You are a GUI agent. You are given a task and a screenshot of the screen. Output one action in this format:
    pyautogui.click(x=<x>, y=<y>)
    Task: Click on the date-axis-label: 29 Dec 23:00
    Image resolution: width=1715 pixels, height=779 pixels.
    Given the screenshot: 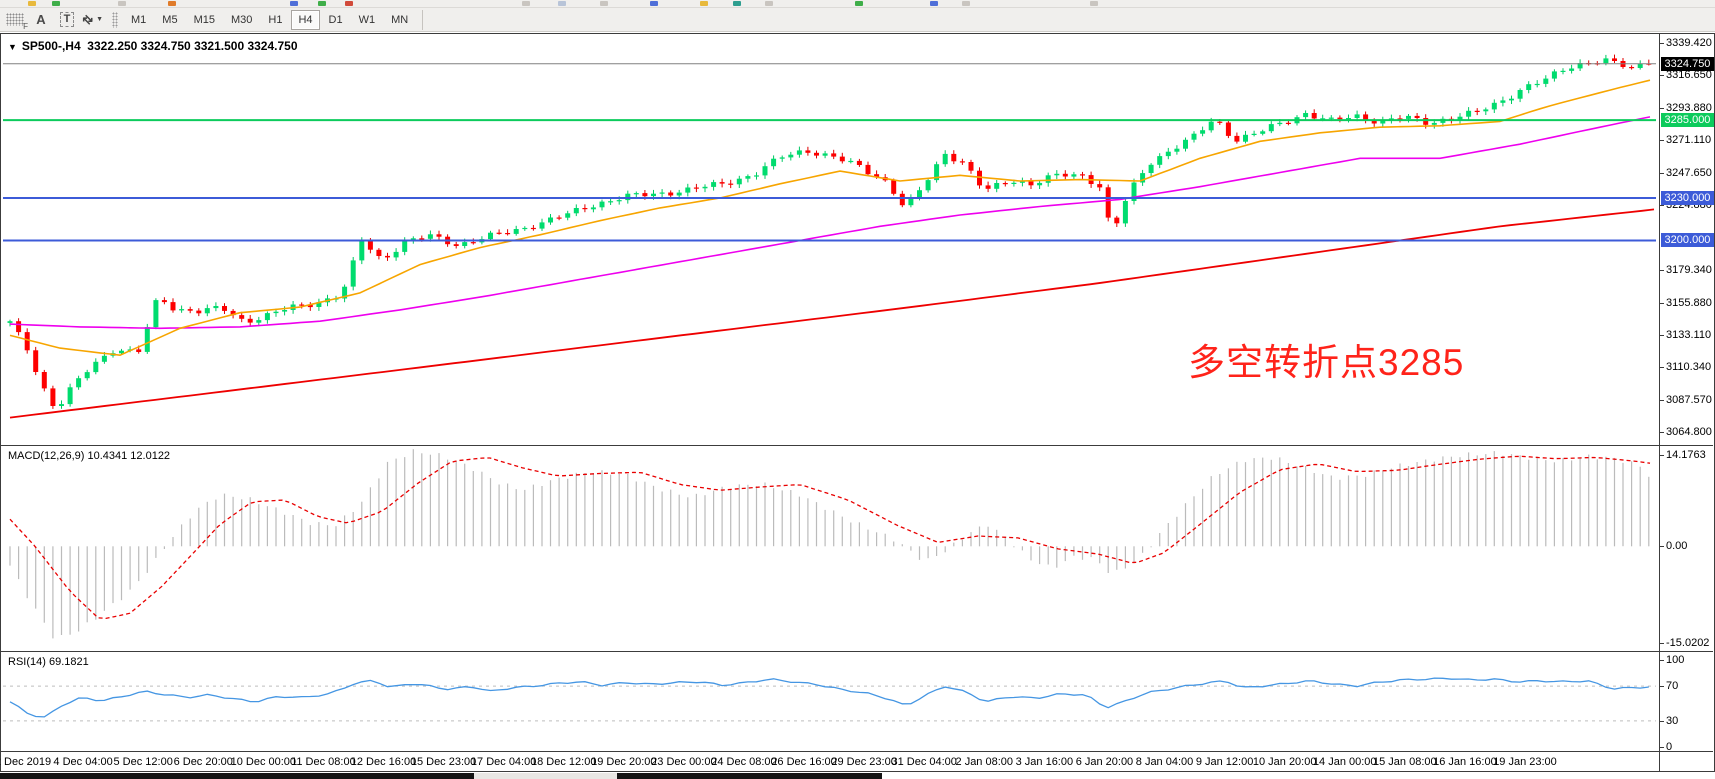 What is the action you would take?
    pyautogui.click(x=864, y=762)
    